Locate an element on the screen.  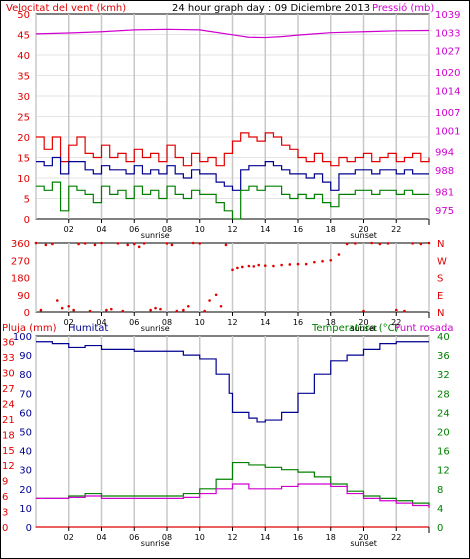
temperature-y-tick-label: 20 is located at coordinates (443, 433).